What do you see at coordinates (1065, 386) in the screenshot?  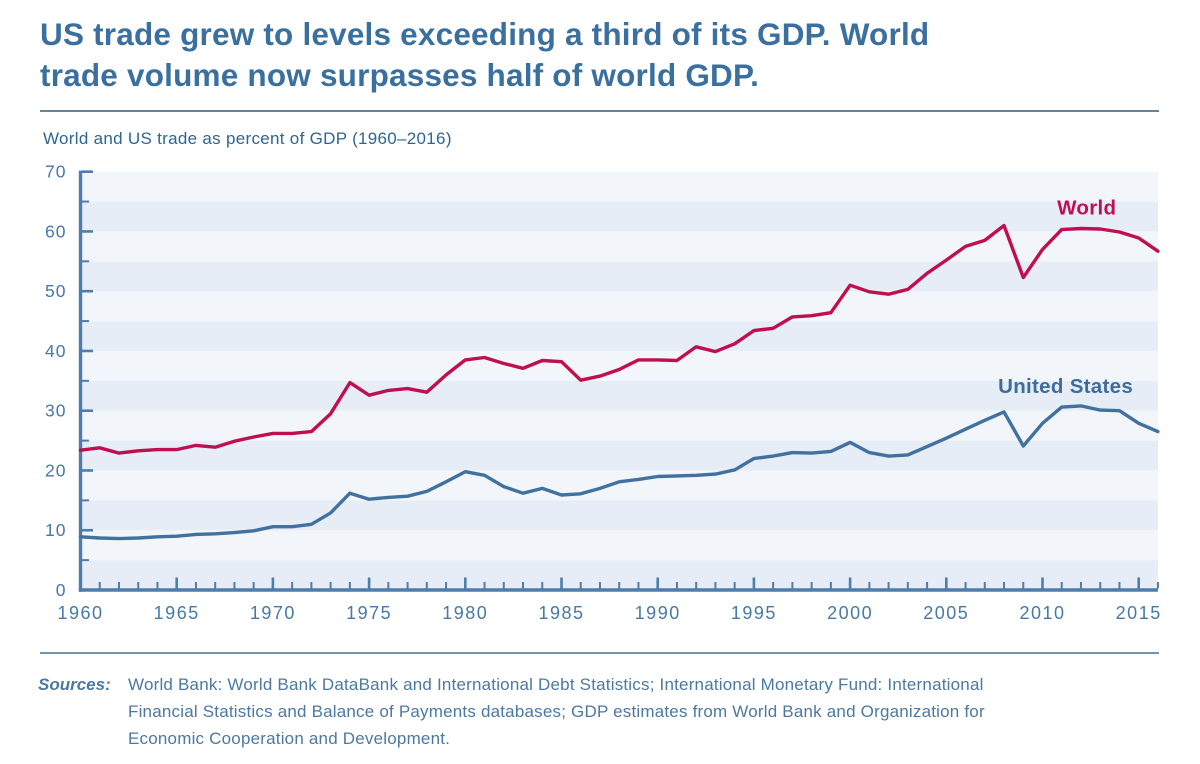 I see `series-label-united-states: United States` at bounding box center [1065, 386].